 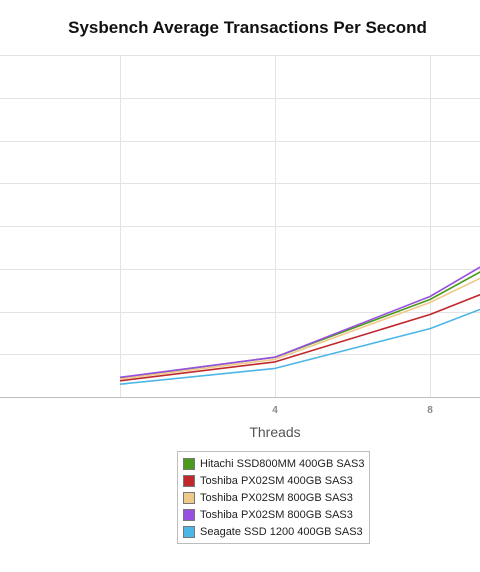 I want to click on legend-item: Seagate SSD 1200 400GB SAS3, so click(x=273, y=531).